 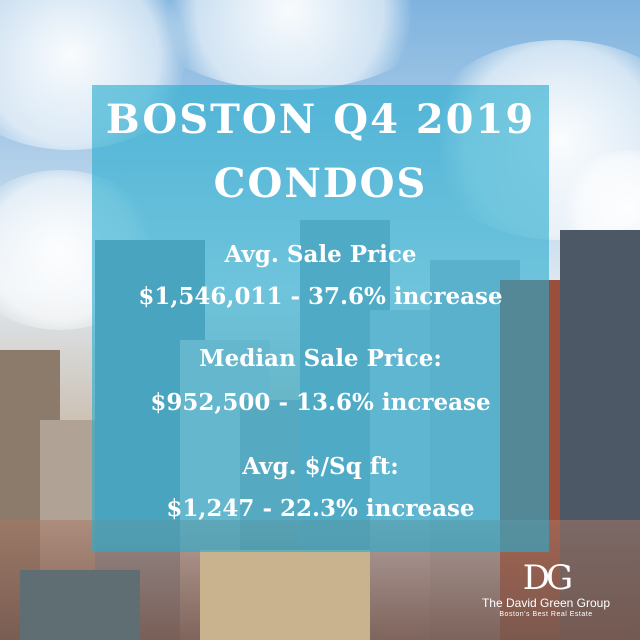 What do you see at coordinates (320, 183) in the screenshot?
I see `title-line-2: CONDOS` at bounding box center [320, 183].